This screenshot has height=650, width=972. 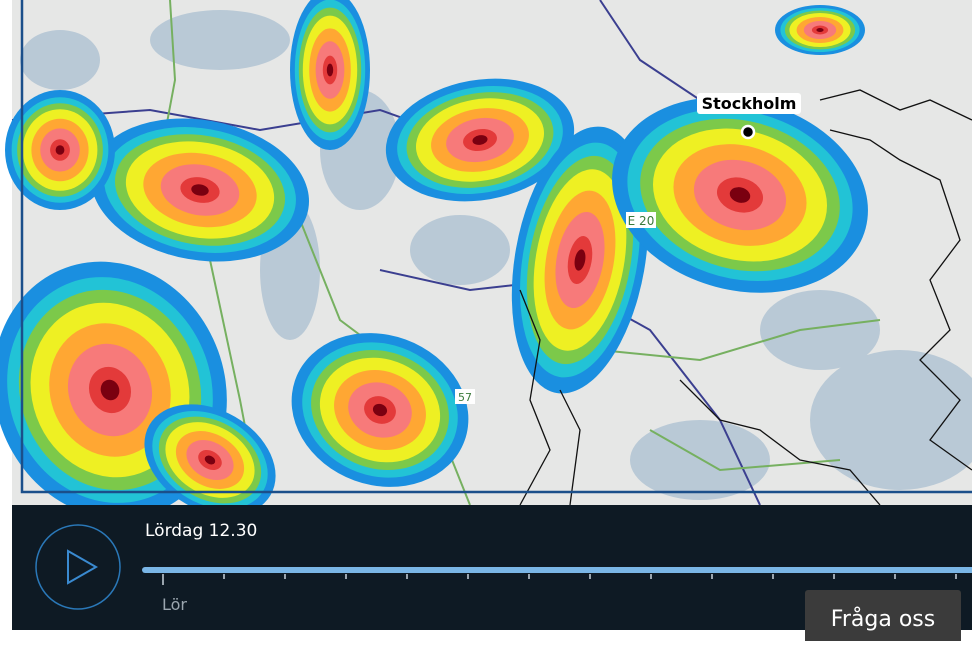 I want to click on city-dot, so click(x=748, y=132).